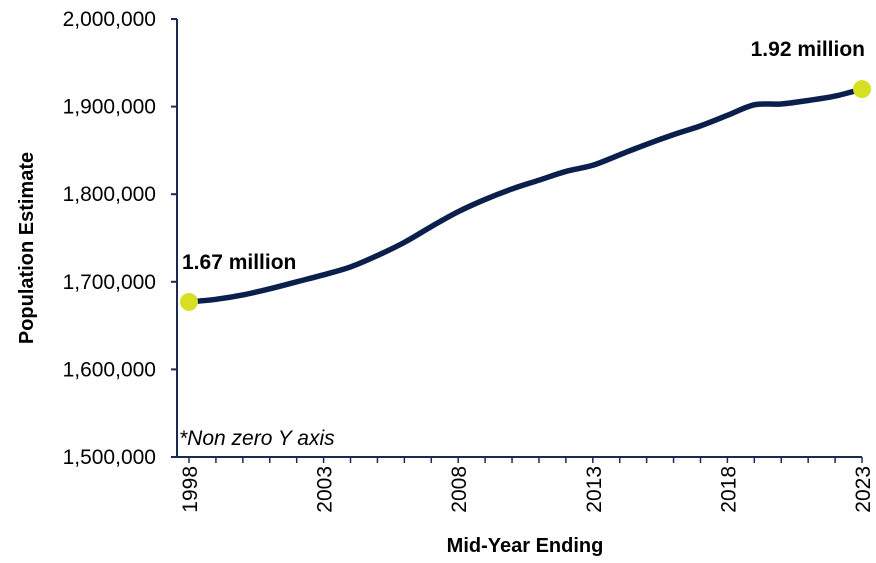  Describe the element at coordinates (109, 19) in the screenshot. I see `y-tick-label: 2,000,000` at that location.